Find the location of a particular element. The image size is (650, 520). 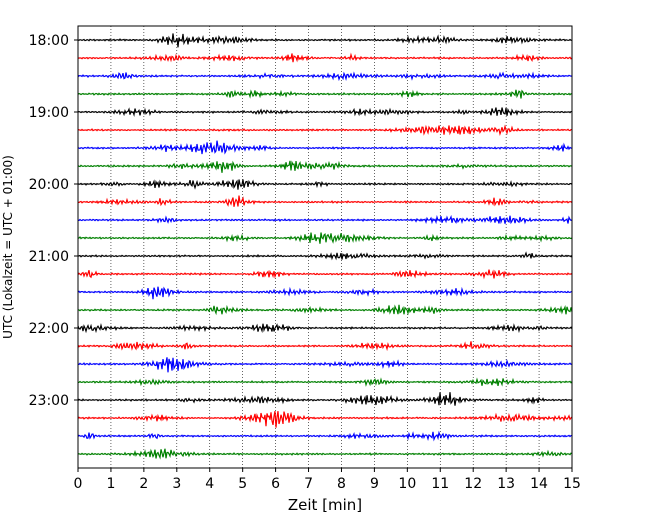

y-tick-label-20:00: 20:00 is located at coordinates (49, 185).